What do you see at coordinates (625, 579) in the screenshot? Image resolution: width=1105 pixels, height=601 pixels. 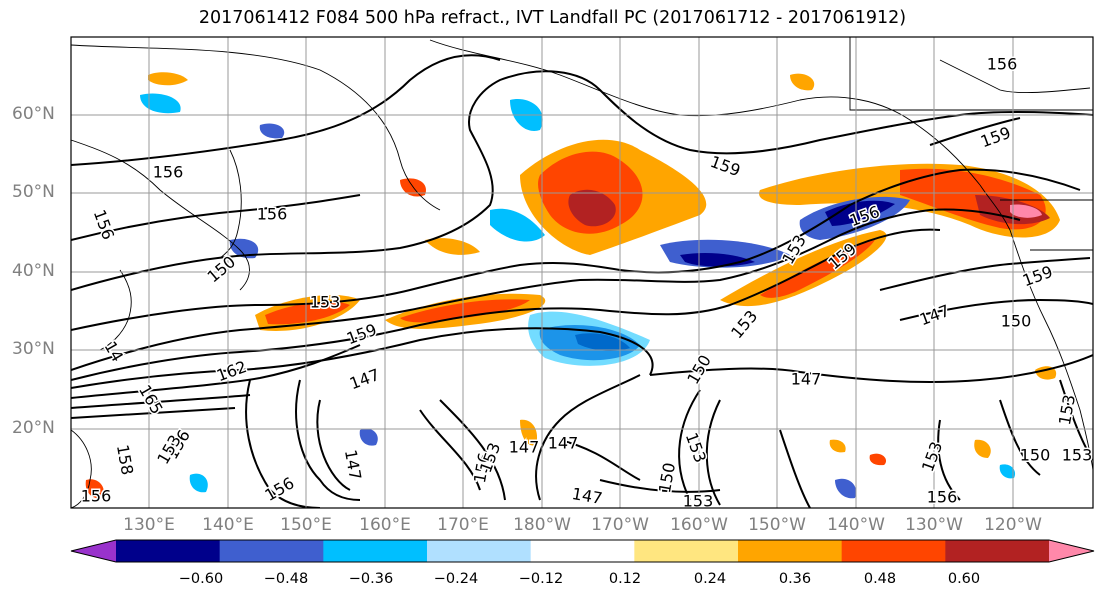 I see `colorbar-tick-label: 0.12` at bounding box center [625, 579].